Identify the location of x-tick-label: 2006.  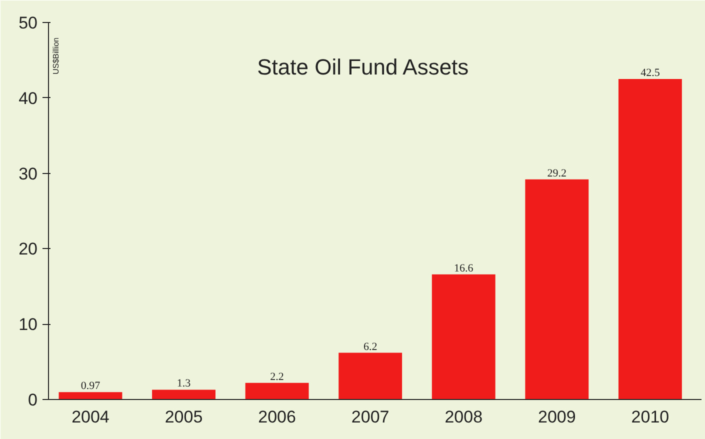
(277, 417).